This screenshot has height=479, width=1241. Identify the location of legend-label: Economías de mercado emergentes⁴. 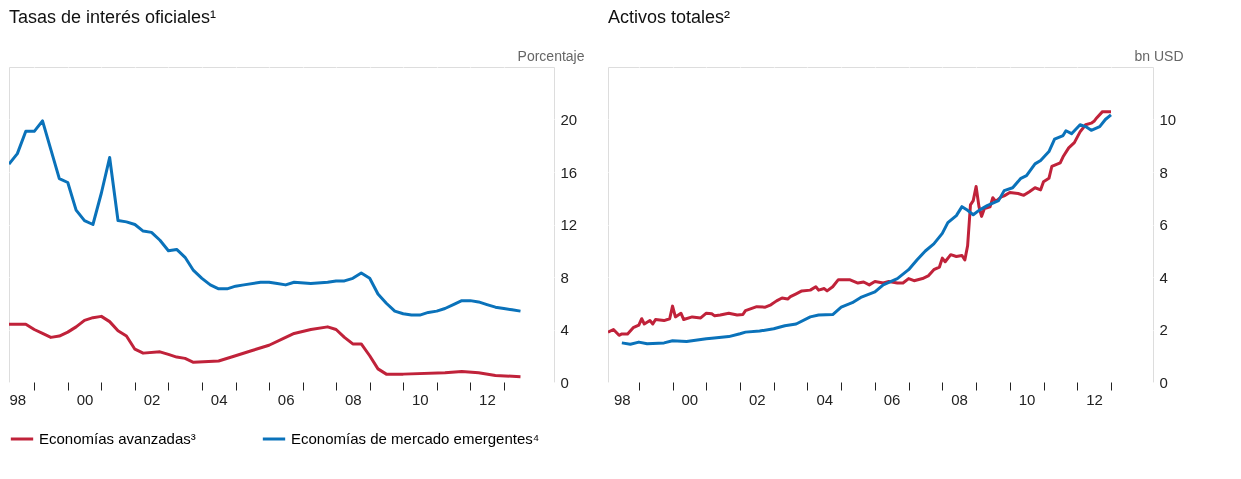
(415, 438).